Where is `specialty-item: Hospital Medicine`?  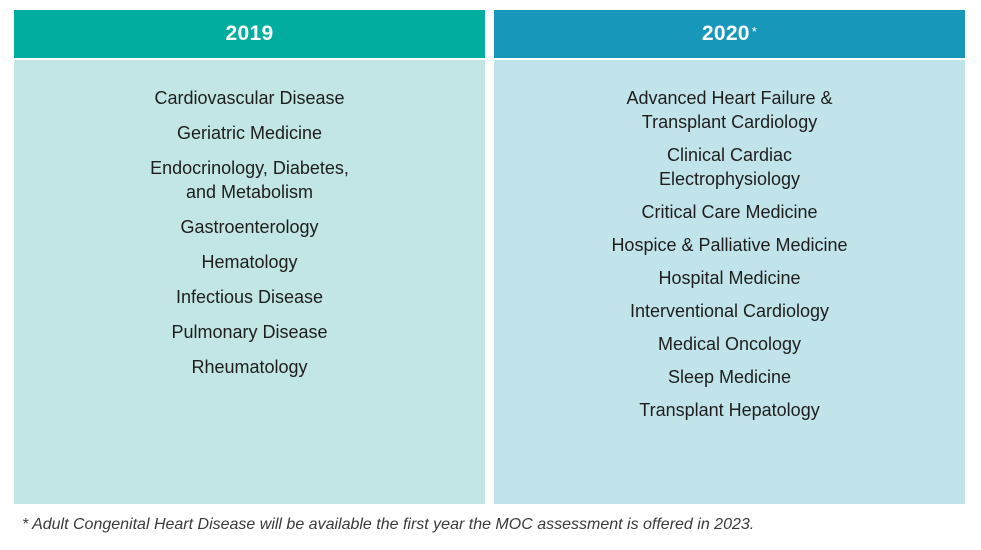
specialty-item: Hospital Medicine is located at coordinates (729, 278).